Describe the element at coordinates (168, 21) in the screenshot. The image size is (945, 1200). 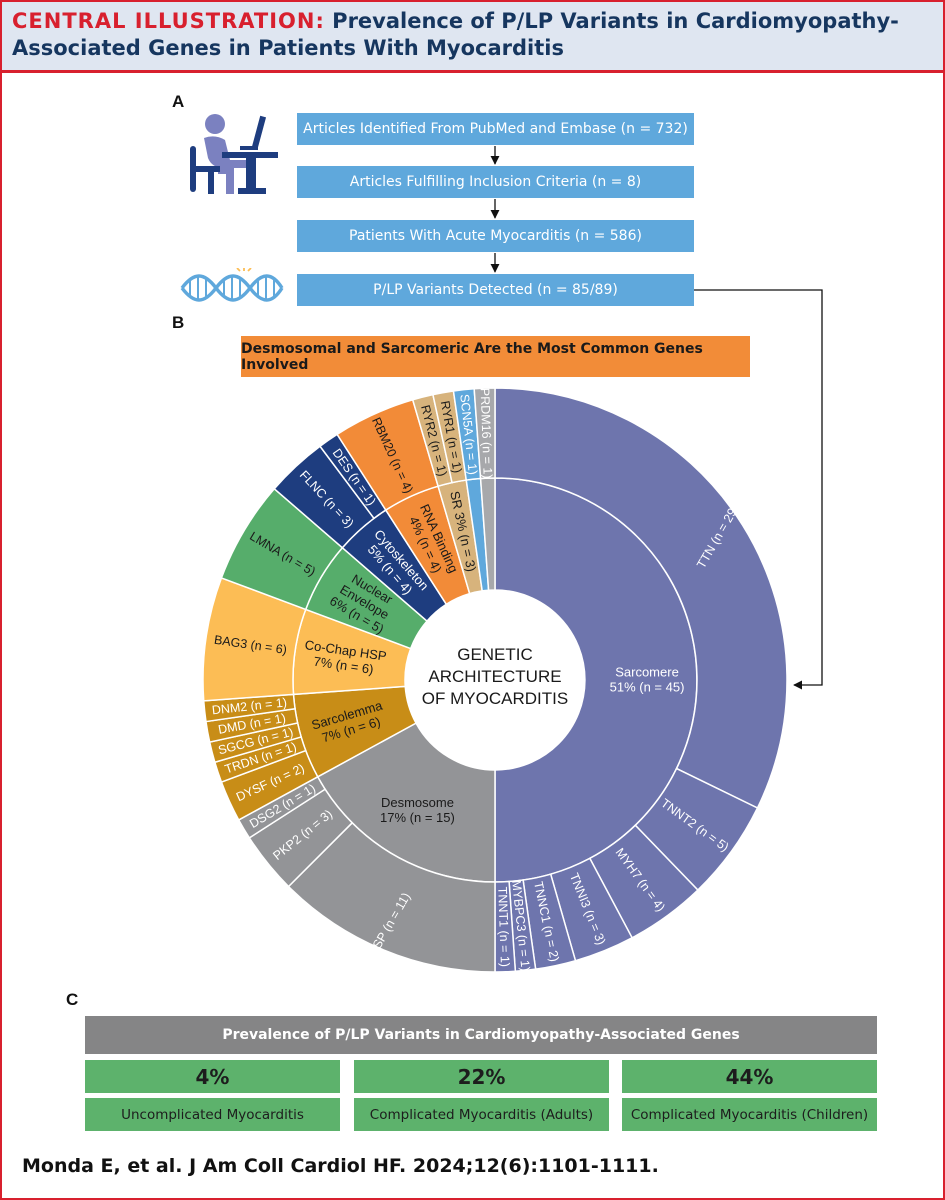
I see `title-lead: CENTRAL ILLUSTRATION:` at that location.